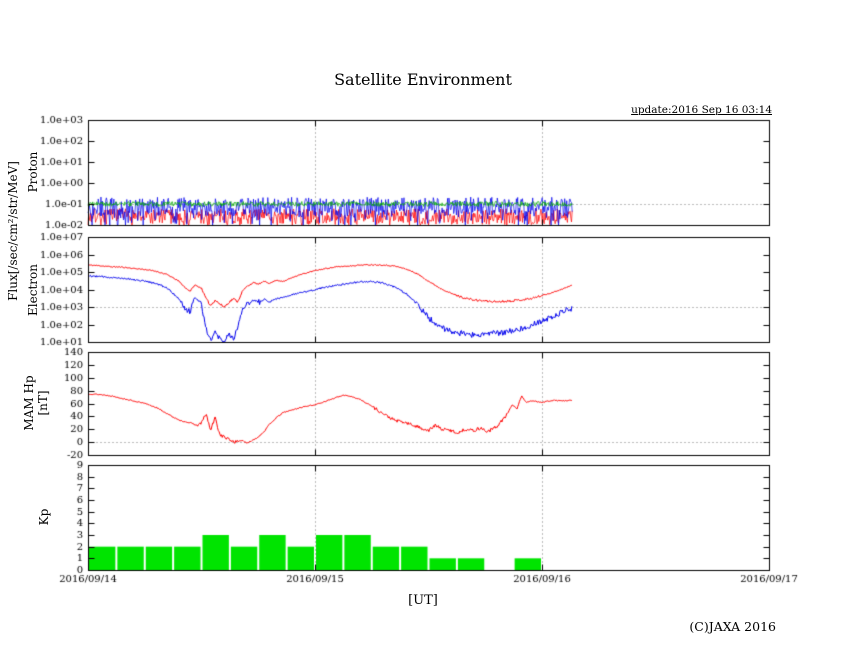 This screenshot has height=655, width=846. I want to click on kp-axis-label: Kp, so click(44, 517).